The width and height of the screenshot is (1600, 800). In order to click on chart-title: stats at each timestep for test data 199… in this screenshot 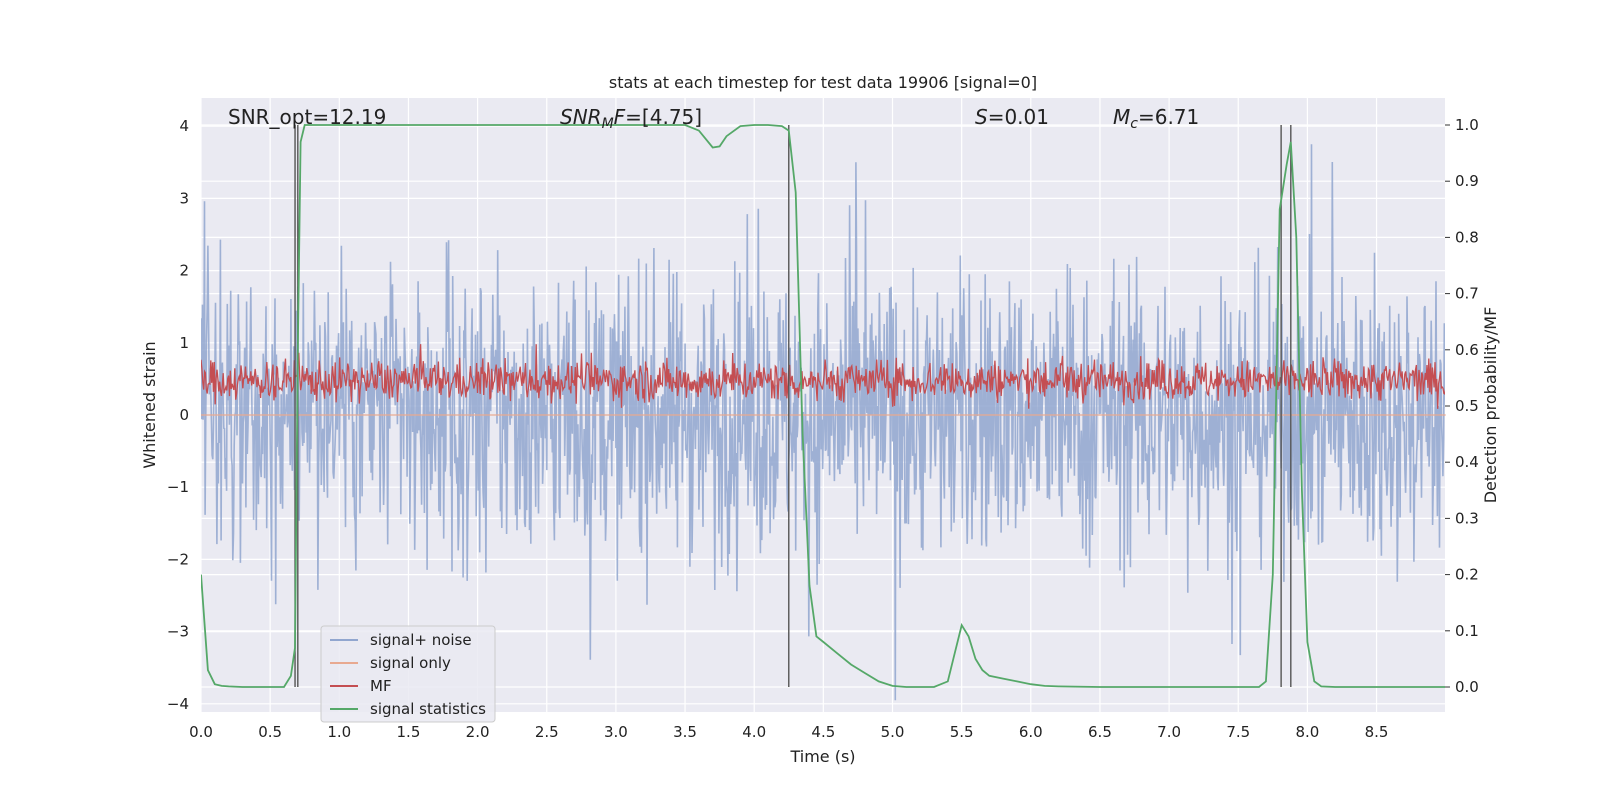, I will do `click(823, 82)`.